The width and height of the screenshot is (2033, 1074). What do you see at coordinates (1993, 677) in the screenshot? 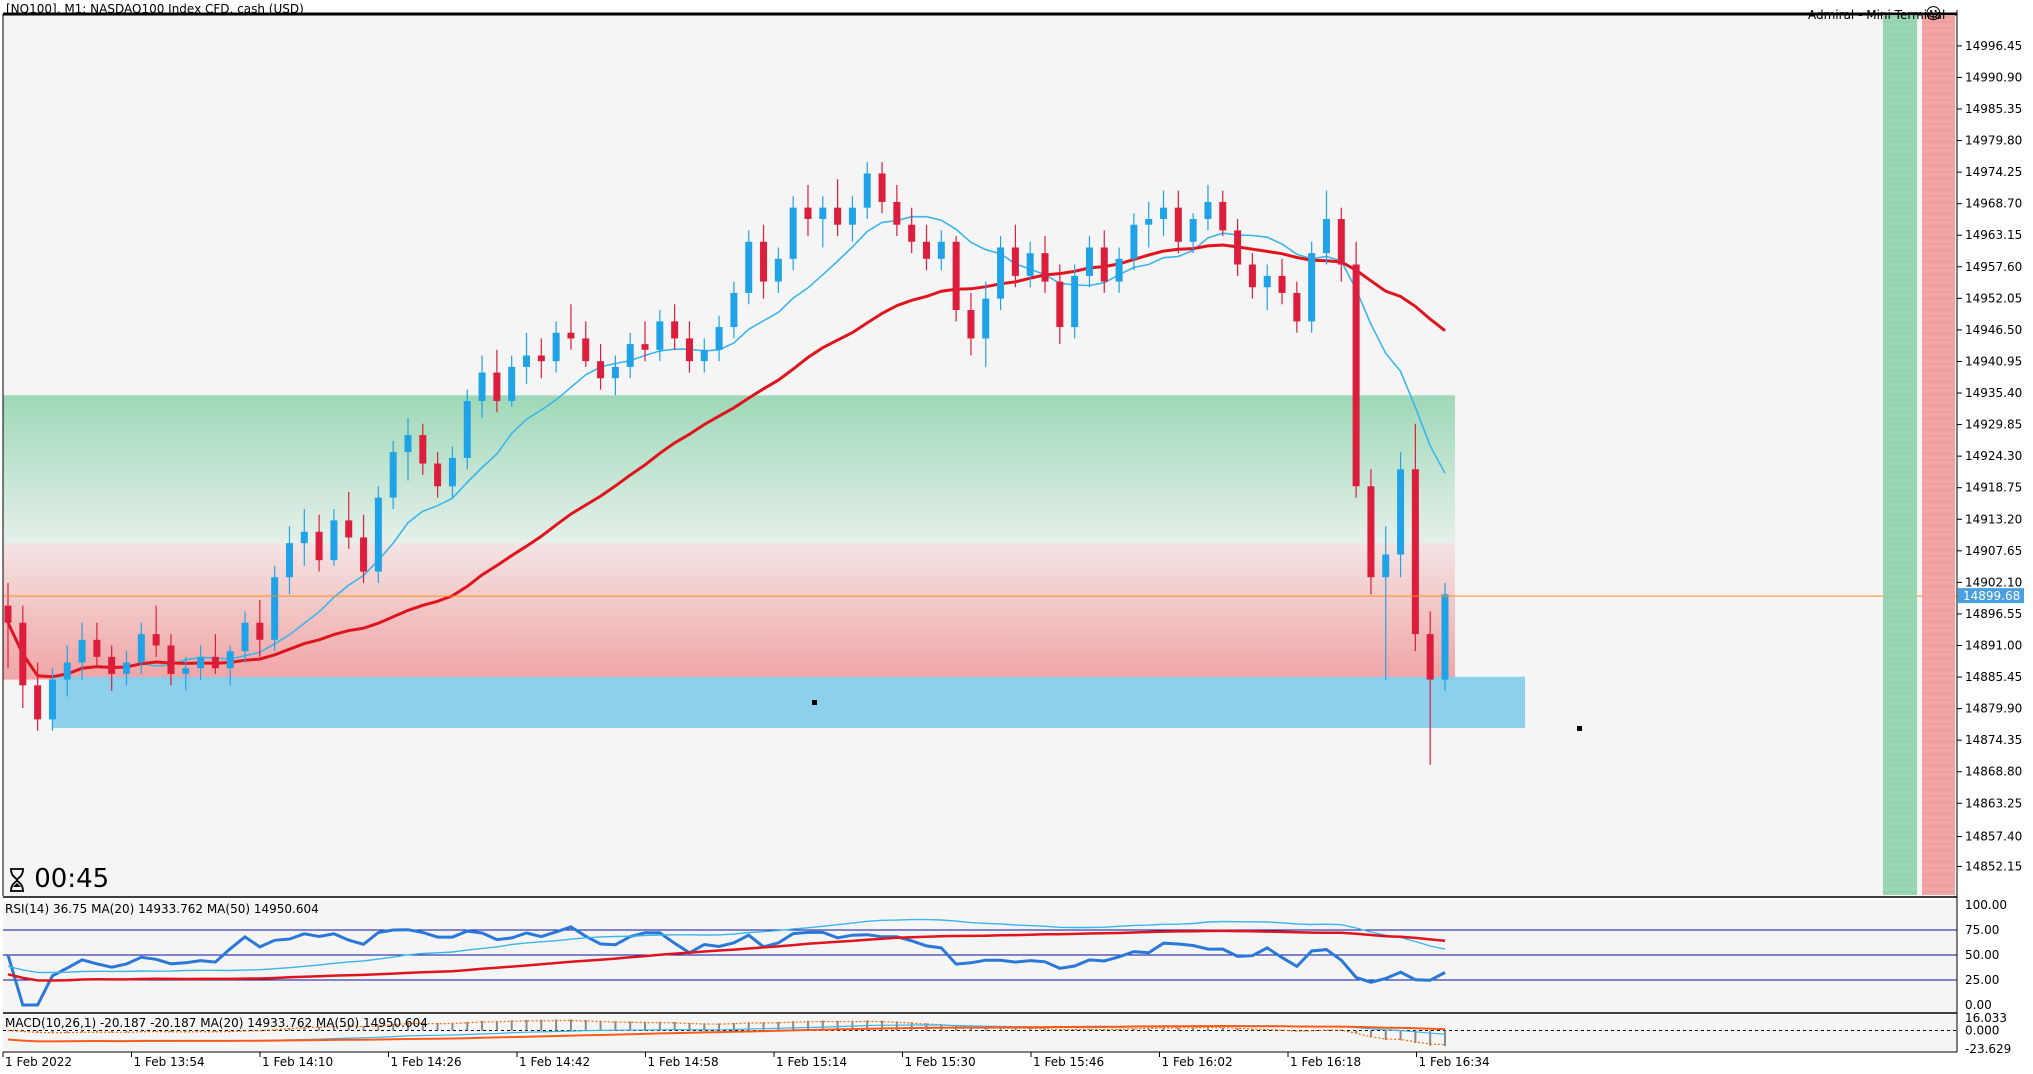
I see `price-tick-label: 14885.45` at bounding box center [1993, 677].